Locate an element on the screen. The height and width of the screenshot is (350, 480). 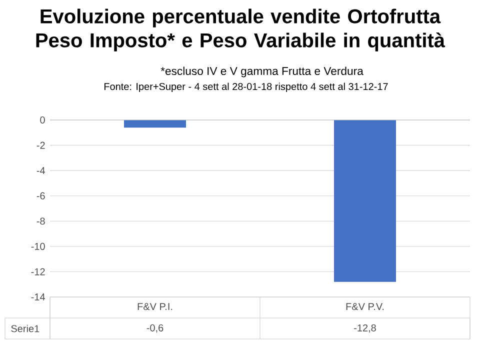
data-label: -0,6 is located at coordinates (155, 328).